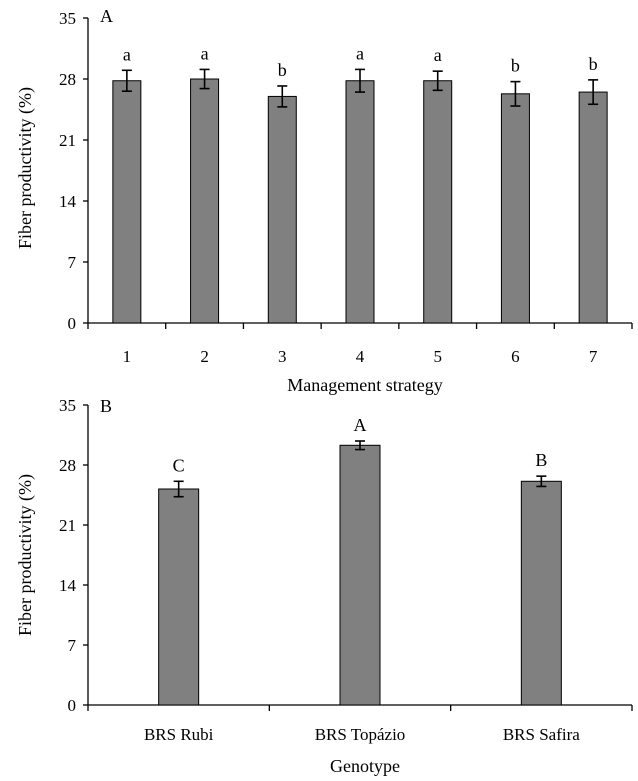 This screenshot has width=638, height=781. Describe the element at coordinates (106, 406) in the screenshot. I see `panel-label: B` at that location.